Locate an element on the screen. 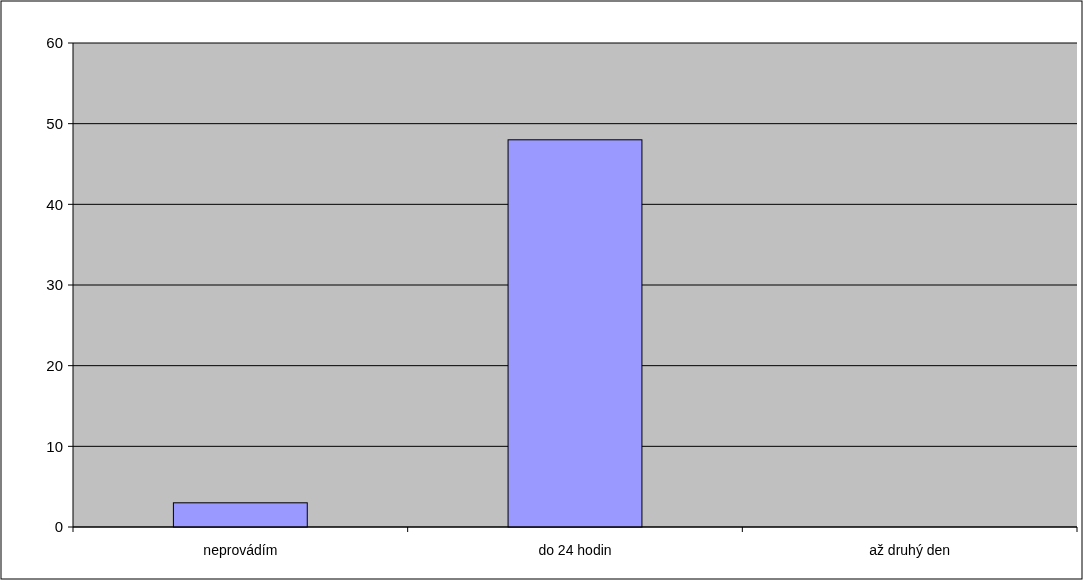 This screenshot has height=580, width=1083. x-tick-label: až druhý den is located at coordinates (910, 550).